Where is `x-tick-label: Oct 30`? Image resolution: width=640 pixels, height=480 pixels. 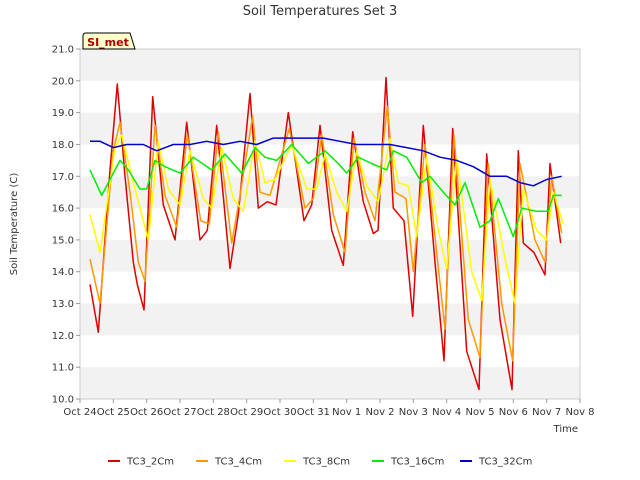
x-tick-label: Oct 30 is located at coordinates (279, 412).